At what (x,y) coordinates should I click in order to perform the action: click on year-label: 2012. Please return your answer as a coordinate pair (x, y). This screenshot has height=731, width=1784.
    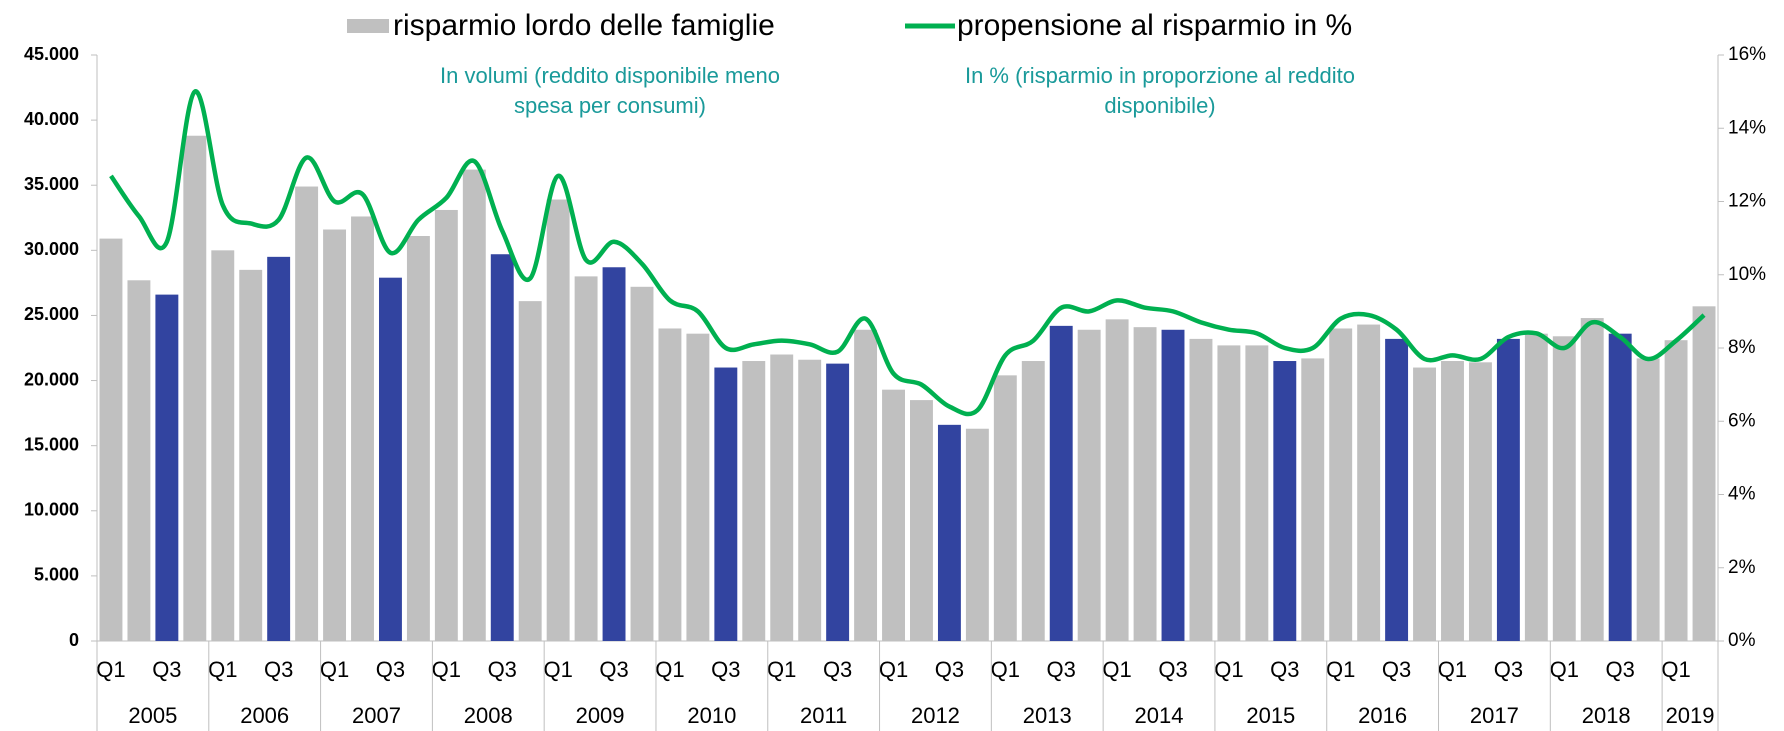
    Looking at the image, I should click on (935, 715).